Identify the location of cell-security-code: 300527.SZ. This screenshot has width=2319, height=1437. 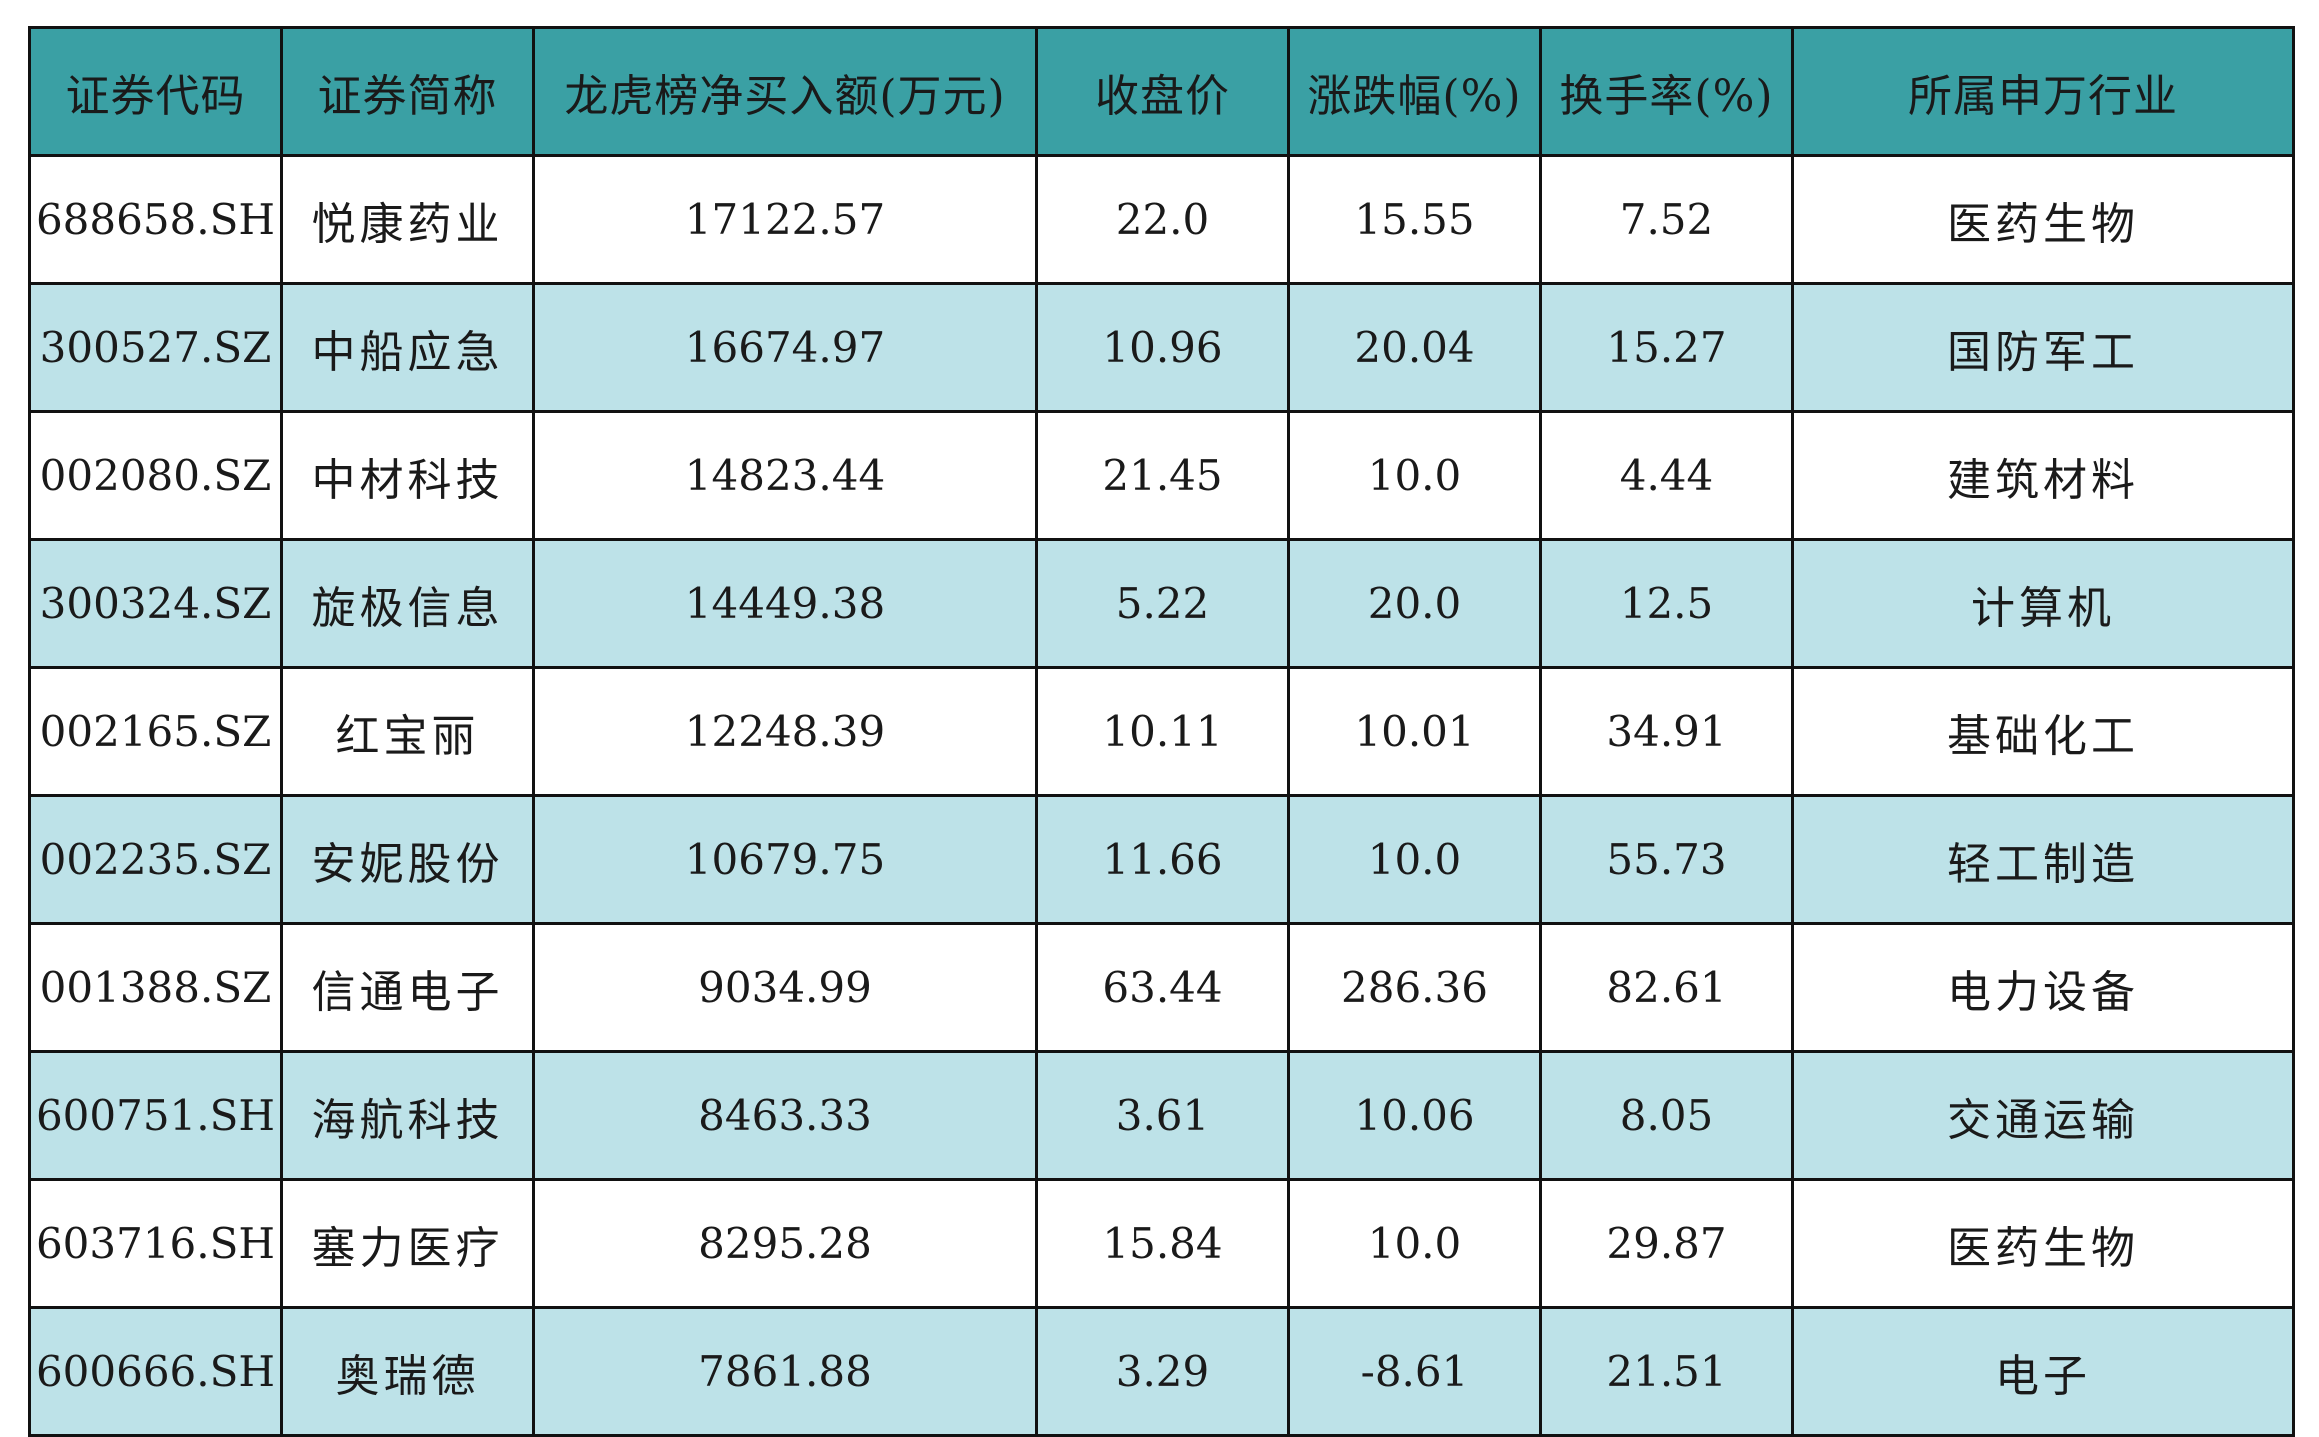
(155, 347).